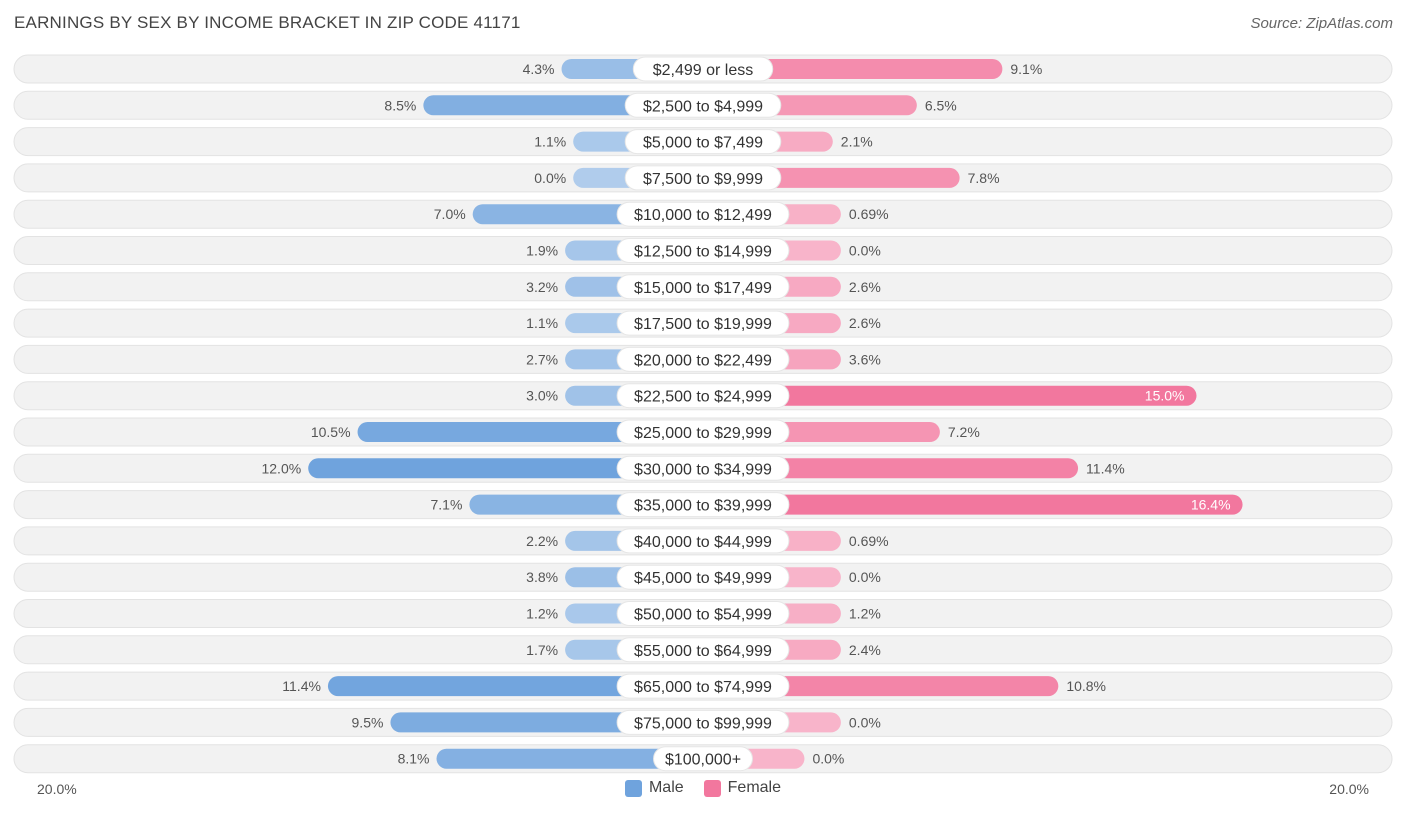 Image resolution: width=1406 pixels, height=814 pixels. I want to click on male-value-label: 2.7%, so click(542, 359).